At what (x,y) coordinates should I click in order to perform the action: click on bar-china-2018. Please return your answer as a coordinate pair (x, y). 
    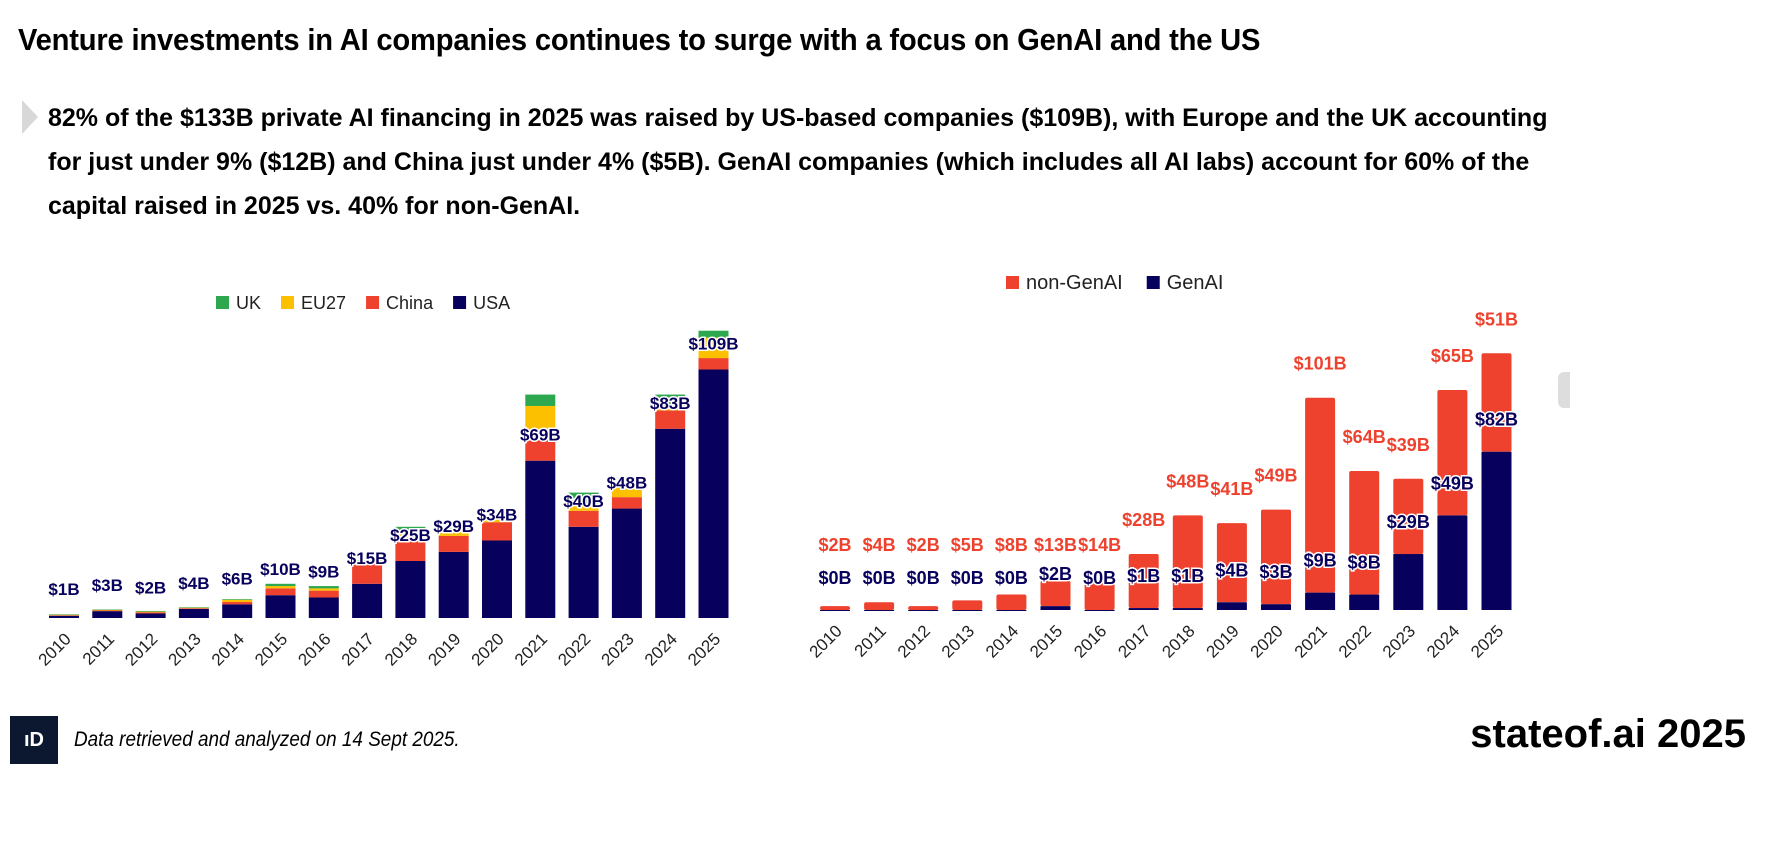
    Looking at the image, I should click on (410, 549).